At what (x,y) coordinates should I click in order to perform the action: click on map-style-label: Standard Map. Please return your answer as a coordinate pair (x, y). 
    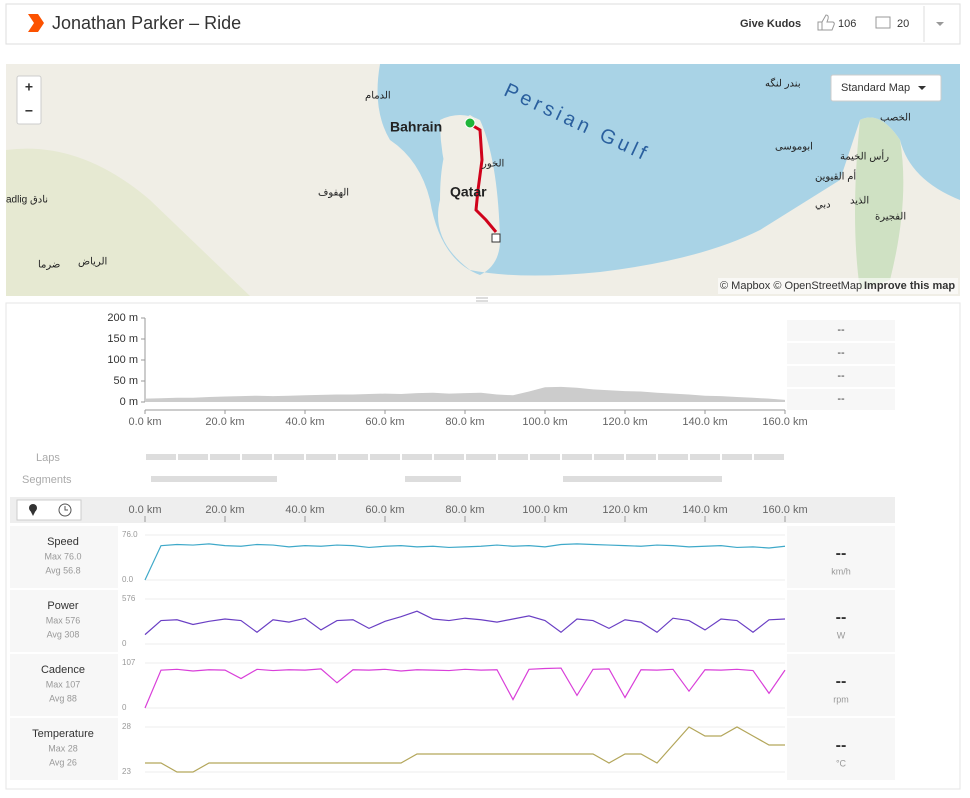
    Looking at the image, I should click on (875, 88).